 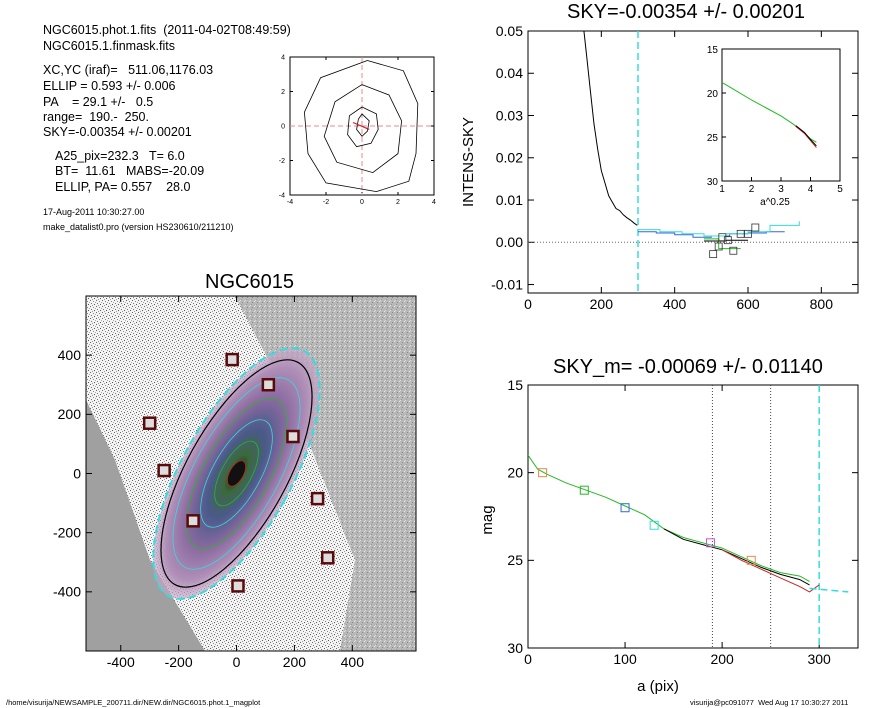 I want to click on outer-isophote-cyan, so click(x=236, y=473).